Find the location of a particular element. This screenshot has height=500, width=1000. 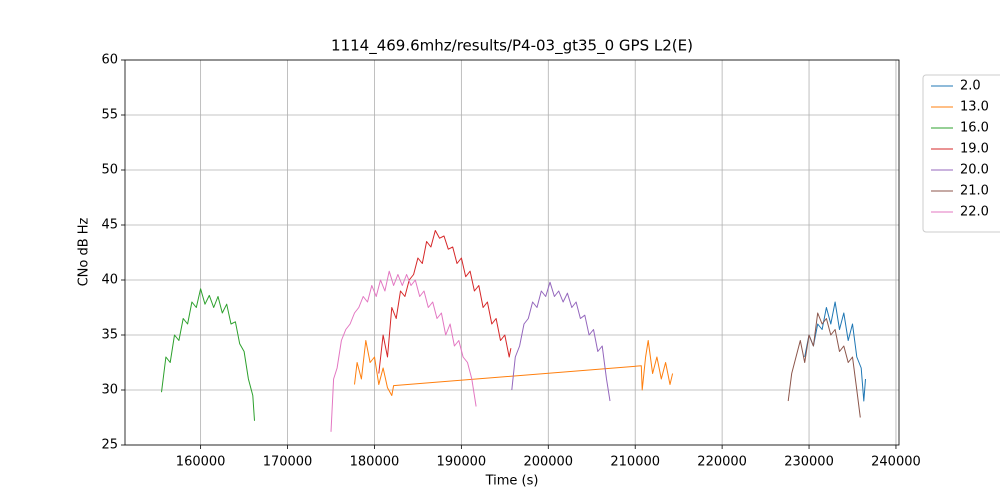

legend-label: 2.0 is located at coordinates (970, 86).